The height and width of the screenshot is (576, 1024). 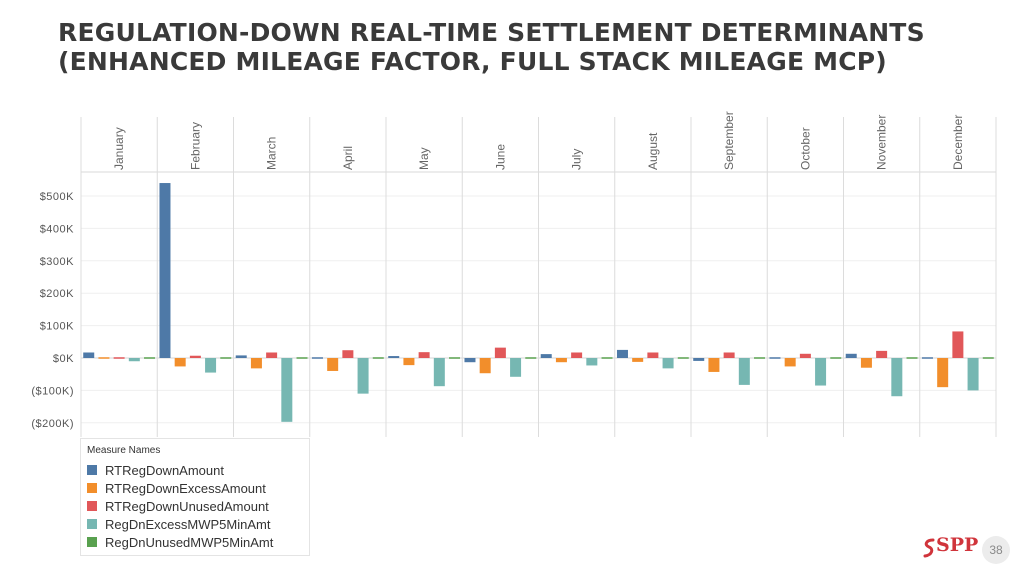 What do you see at coordinates (119, 358) in the screenshot?
I see `bar-RTRegDownUnusedAmount-January` at bounding box center [119, 358].